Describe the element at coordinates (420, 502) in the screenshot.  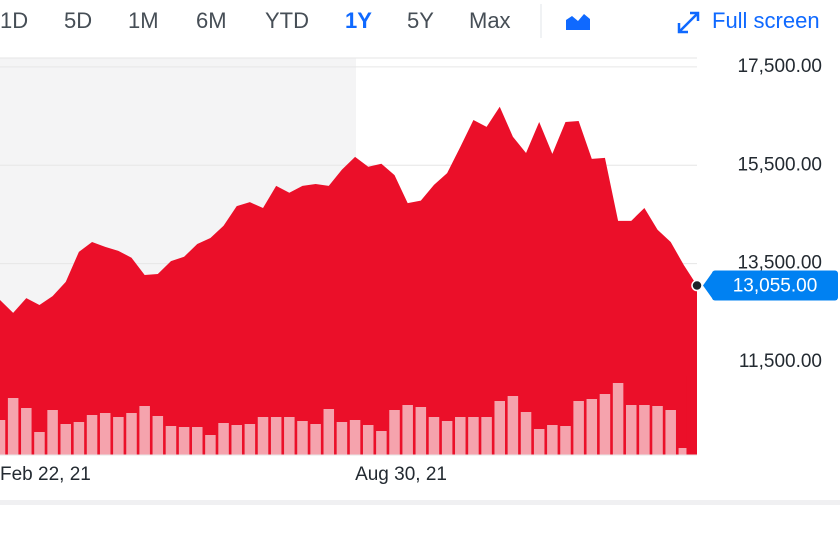
I see `footer-band` at that location.